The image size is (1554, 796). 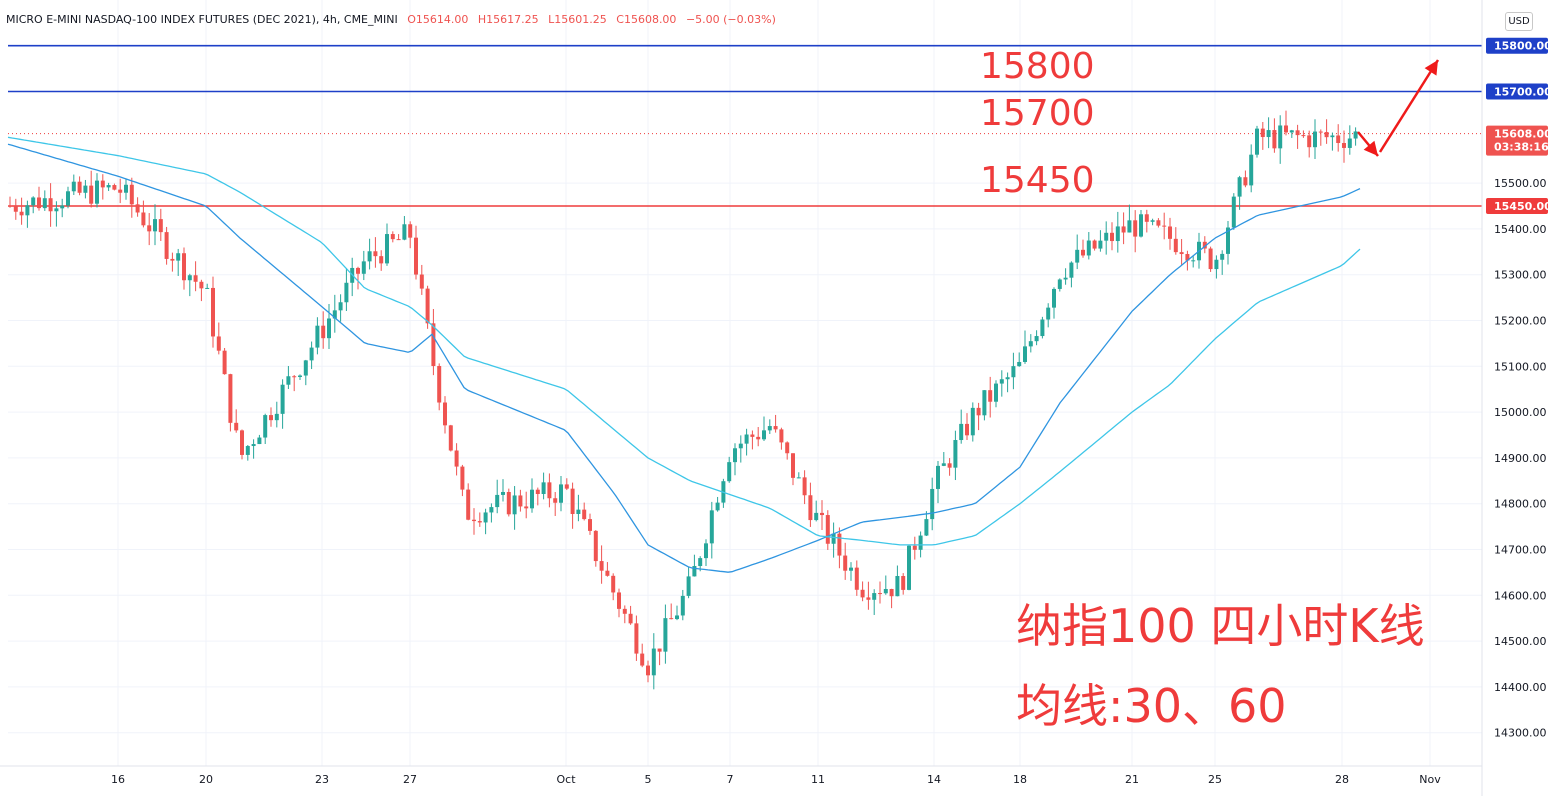 I want to click on time-tick-label: 28, so click(x=1342, y=779).